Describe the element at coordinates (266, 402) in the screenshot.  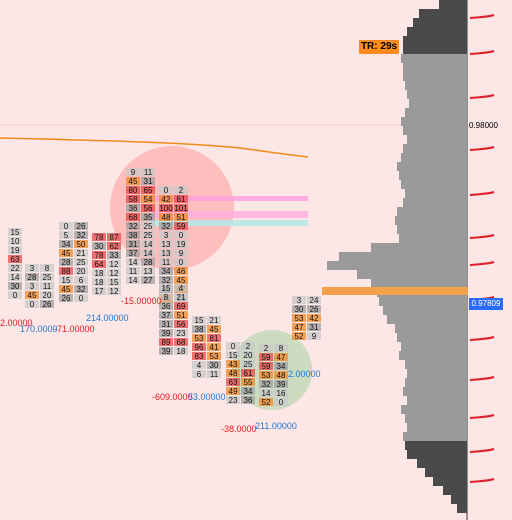
I see `footprint-cell-value: 52` at that location.